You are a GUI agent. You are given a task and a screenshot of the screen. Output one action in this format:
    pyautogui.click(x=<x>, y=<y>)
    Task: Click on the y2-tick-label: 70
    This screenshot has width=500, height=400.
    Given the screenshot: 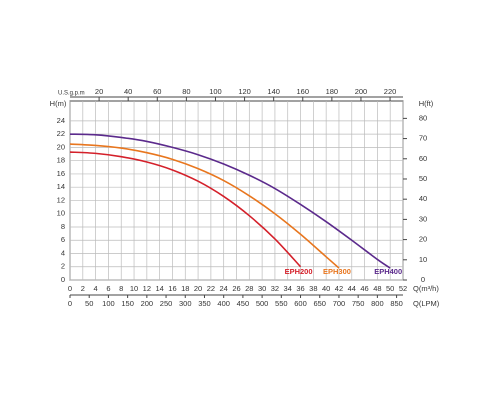 What is the action you would take?
    pyautogui.click(x=423, y=138)
    